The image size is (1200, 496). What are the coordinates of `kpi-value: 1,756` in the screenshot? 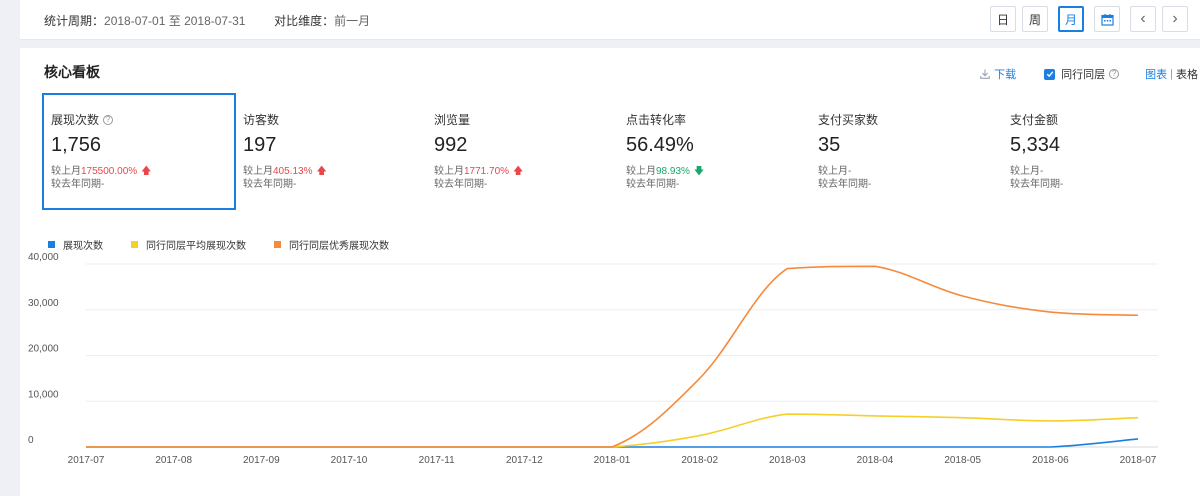 It's located at (76, 145).